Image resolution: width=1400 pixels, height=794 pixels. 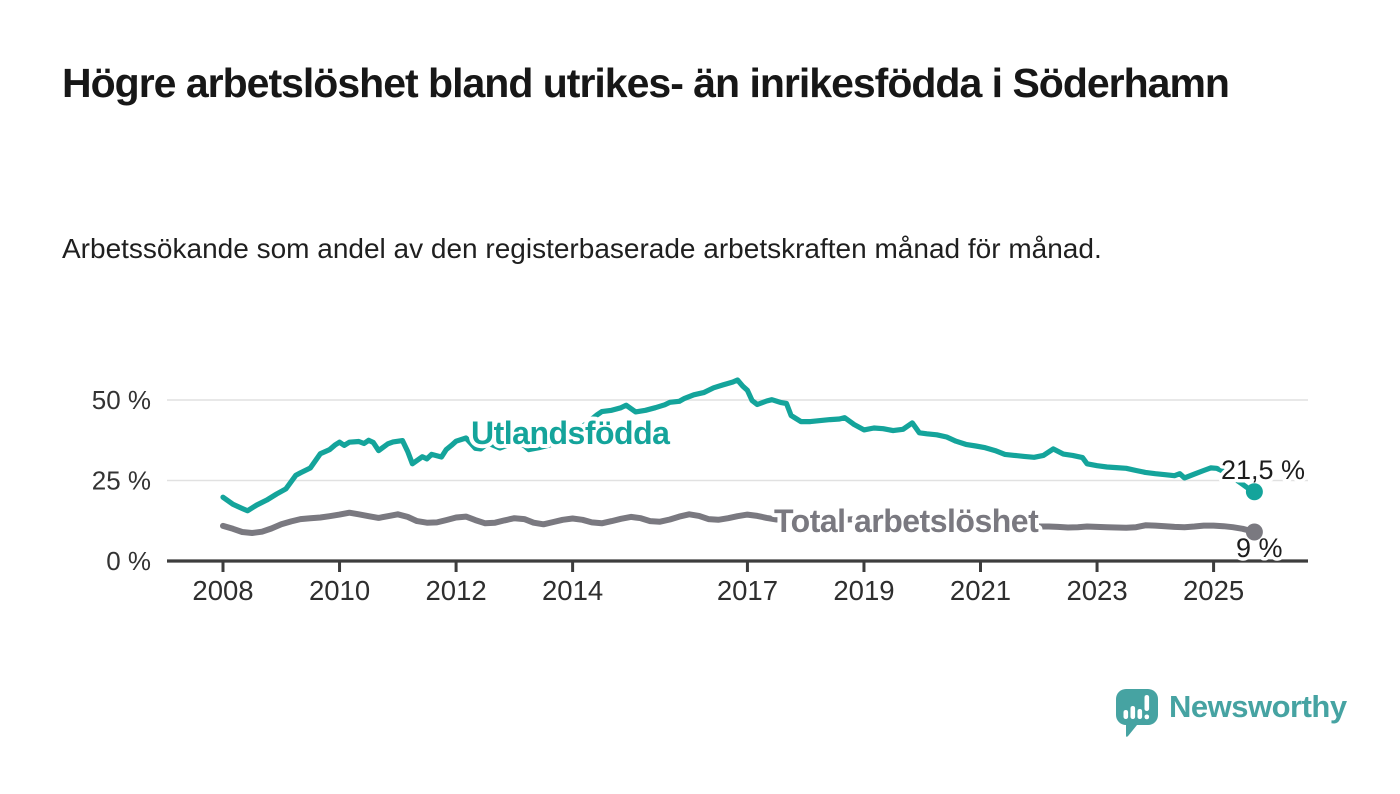 I want to click on series-label-total: Total arbetslöshet, so click(x=906, y=521).